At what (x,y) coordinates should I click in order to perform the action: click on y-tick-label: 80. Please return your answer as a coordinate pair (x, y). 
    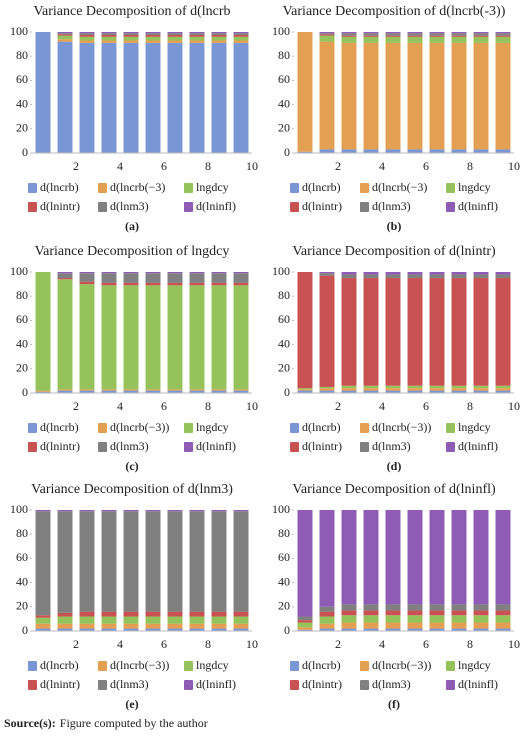
    Looking at the image, I should click on (22, 55).